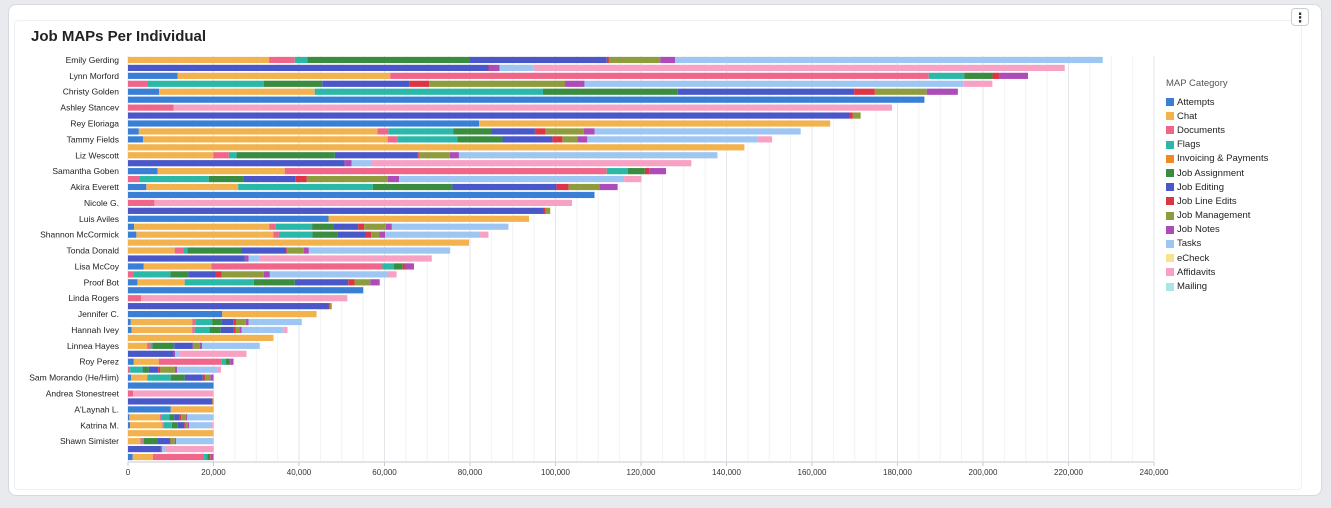  Describe the element at coordinates (1217, 244) in the screenshot. I see `legend-item: Tasks` at that location.